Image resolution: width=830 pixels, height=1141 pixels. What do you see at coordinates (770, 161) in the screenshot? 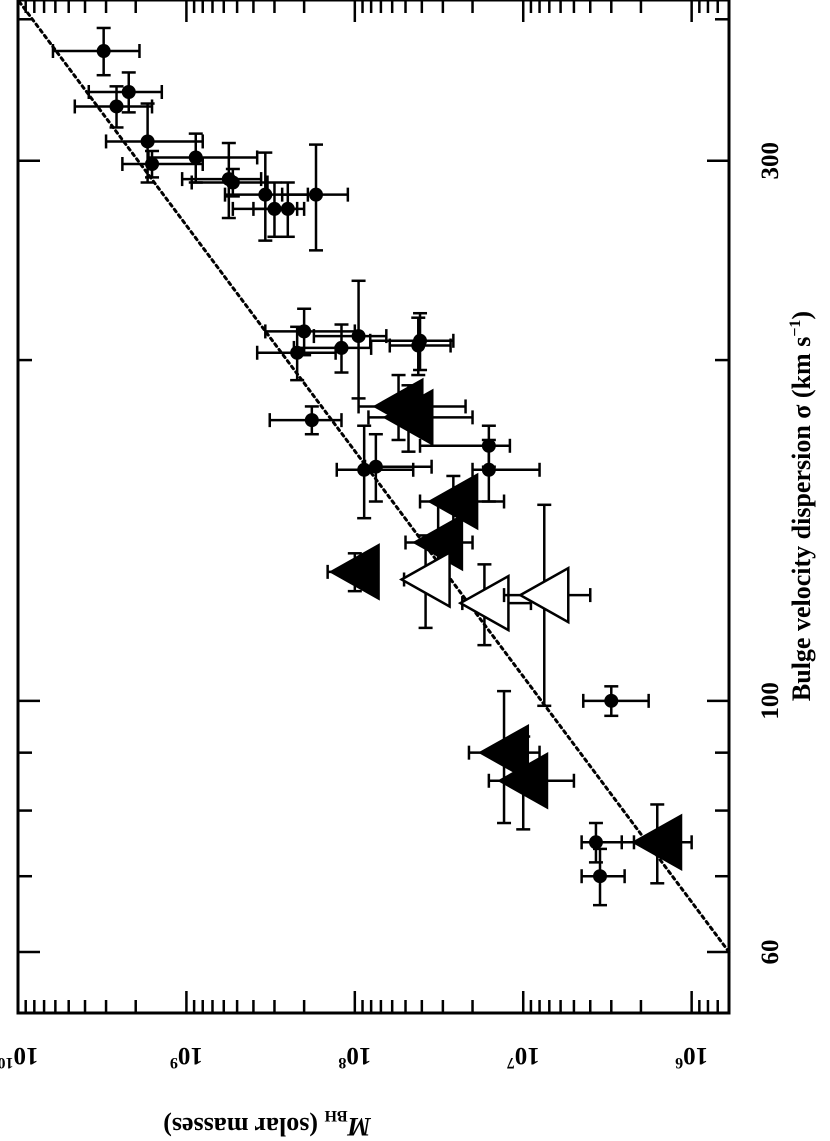
I see `x-tick-label: 300` at bounding box center [770, 161].